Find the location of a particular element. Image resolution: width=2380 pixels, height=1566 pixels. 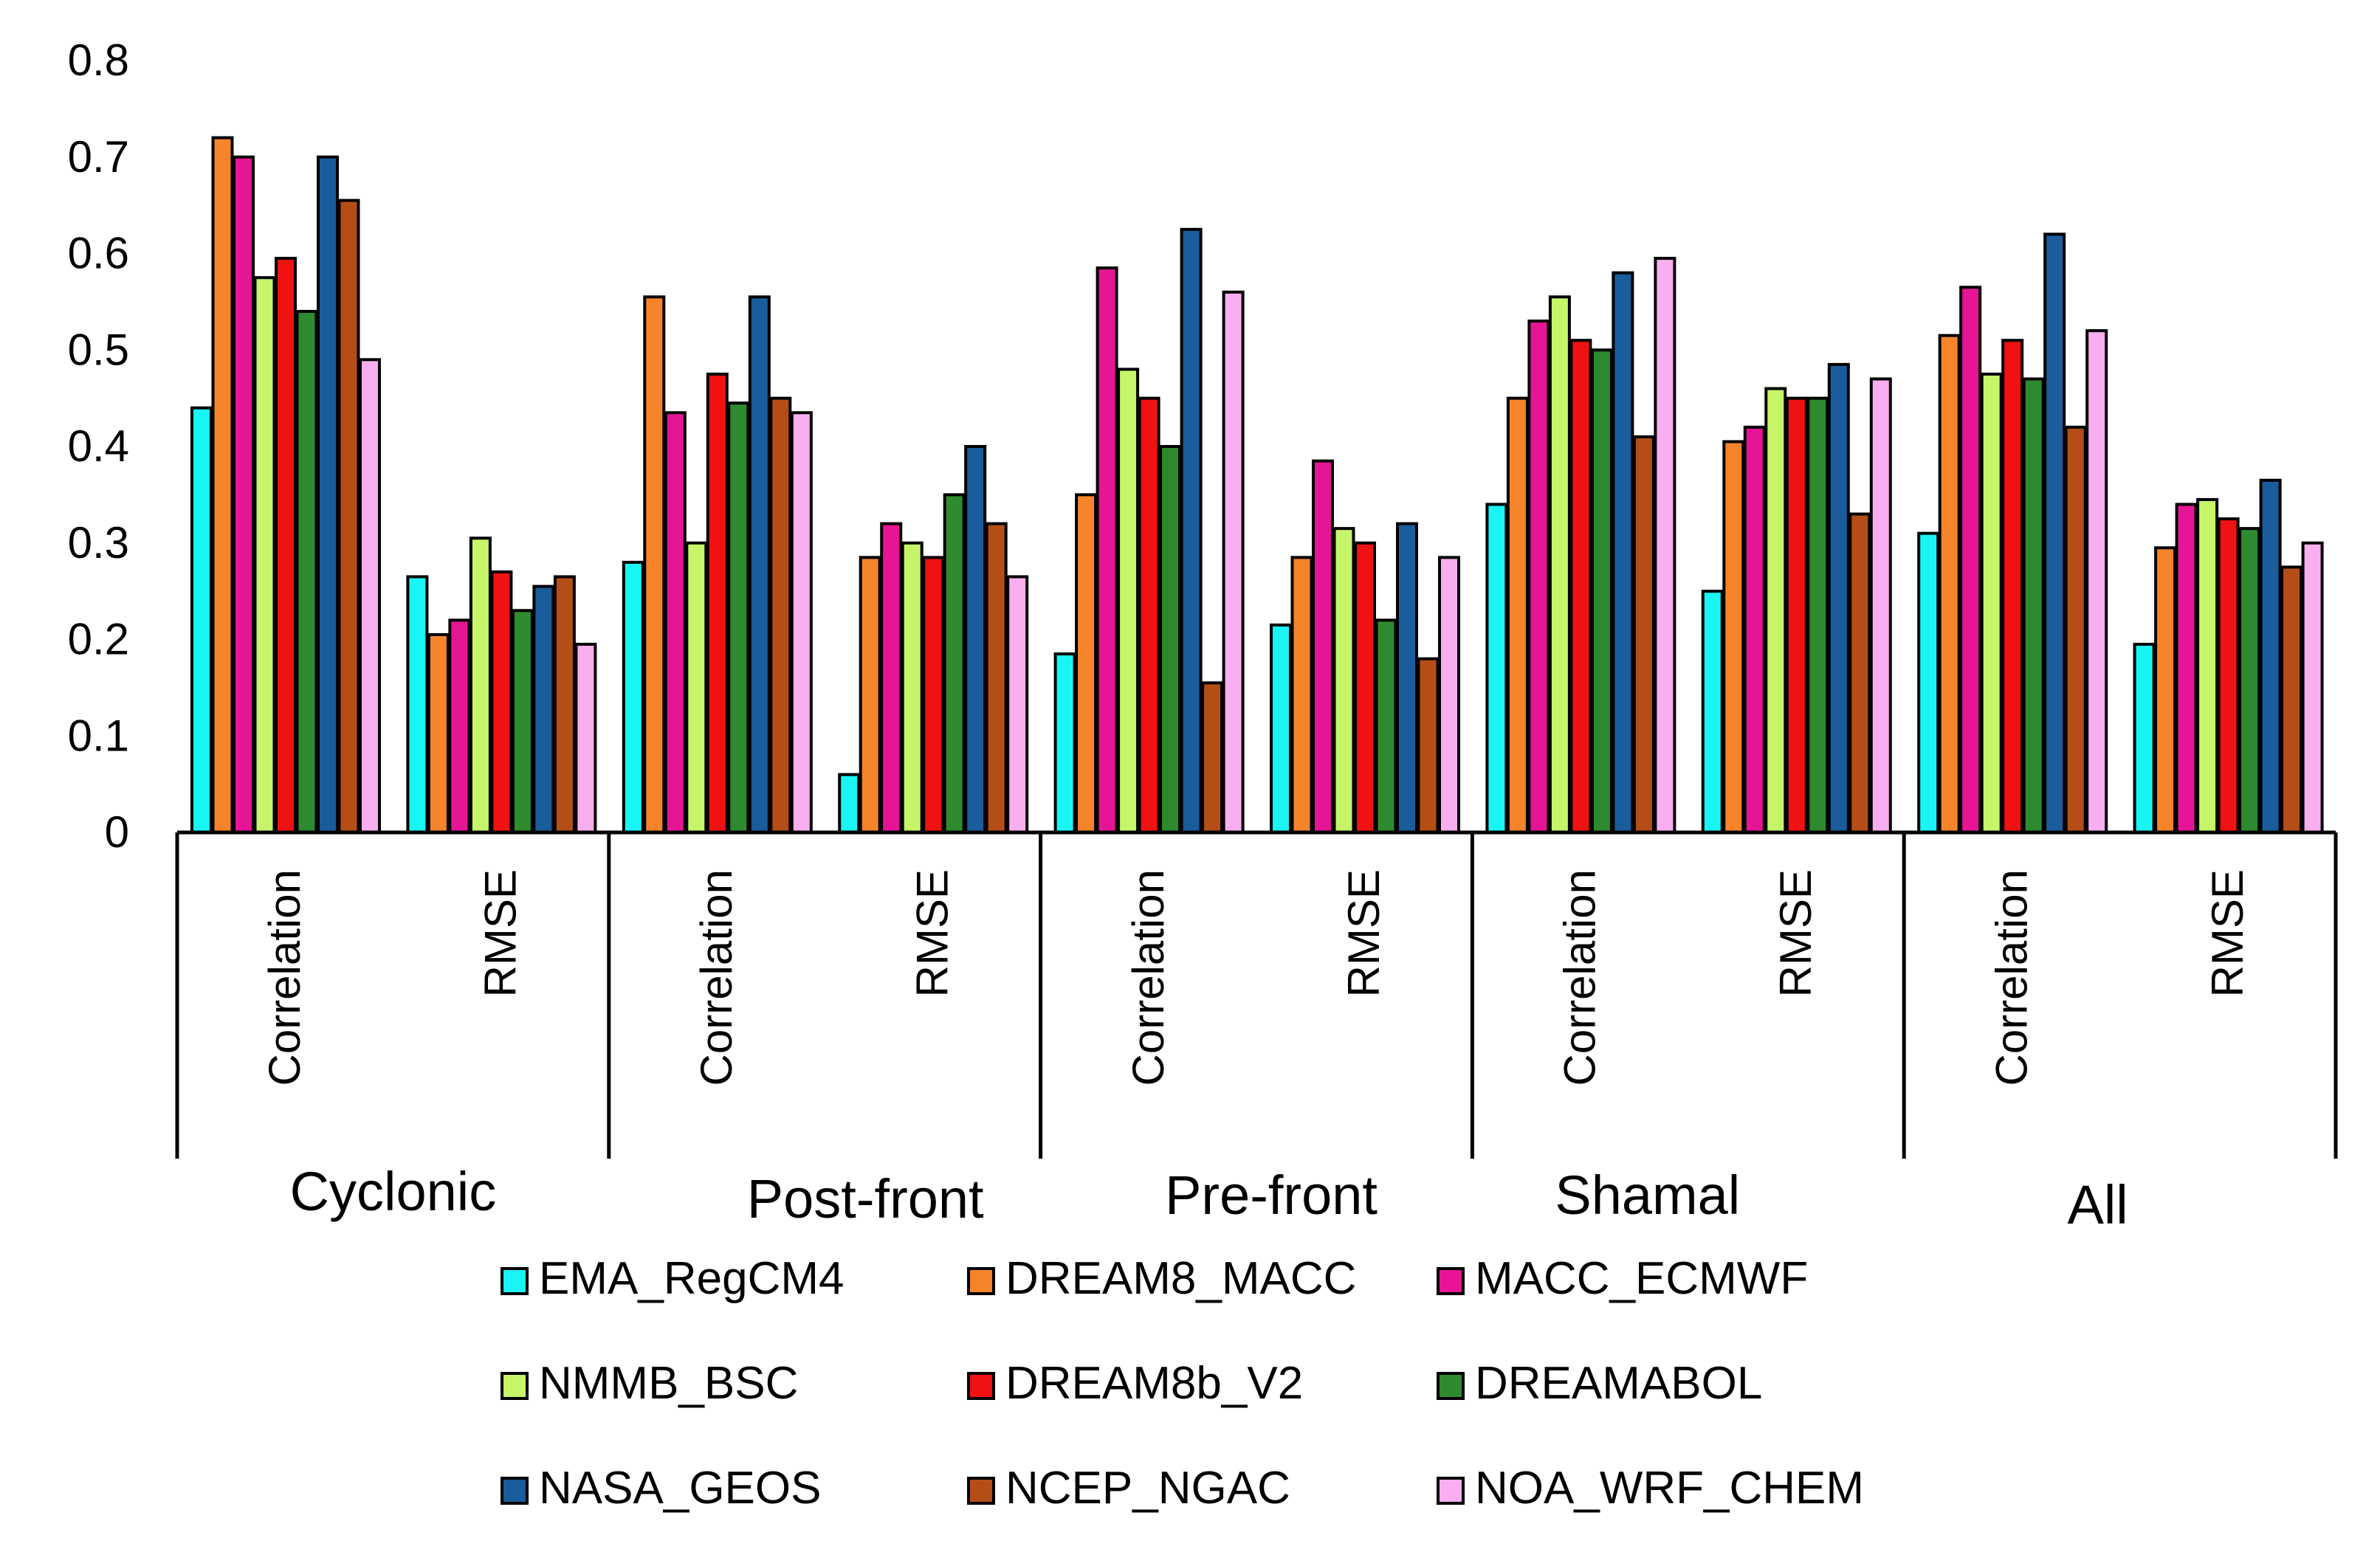

y-tick-label: 0.4 is located at coordinates (98, 446).